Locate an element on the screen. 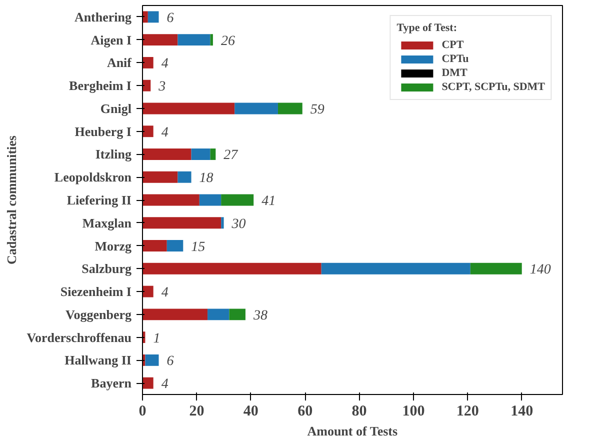 The width and height of the screenshot is (602, 441). y-tick-label: Salzburg is located at coordinates (107, 268).